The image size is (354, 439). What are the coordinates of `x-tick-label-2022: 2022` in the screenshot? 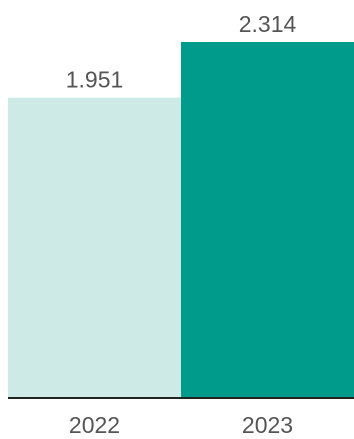 It's located at (94, 425).